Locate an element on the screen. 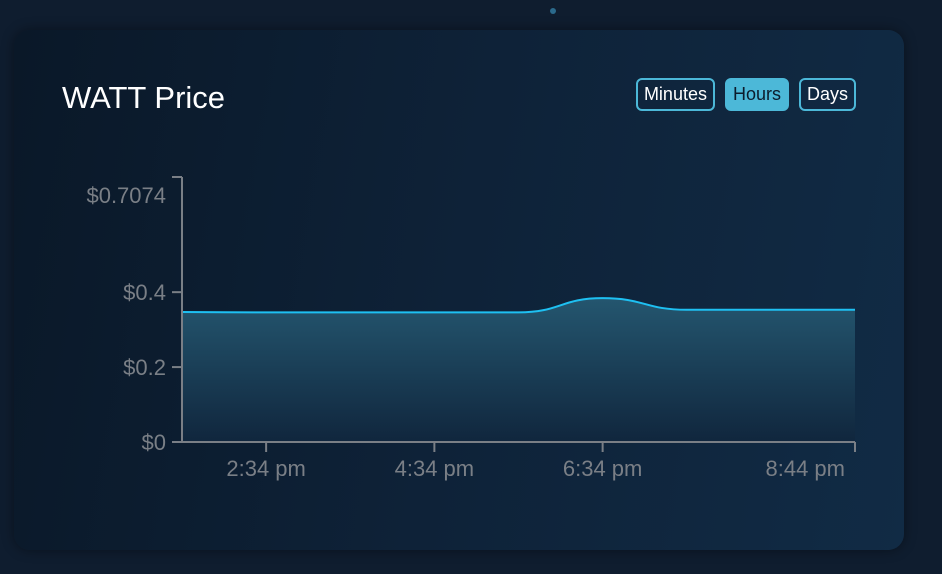 The image size is (942, 574). page-indicator-dot is located at coordinates (553, 11).